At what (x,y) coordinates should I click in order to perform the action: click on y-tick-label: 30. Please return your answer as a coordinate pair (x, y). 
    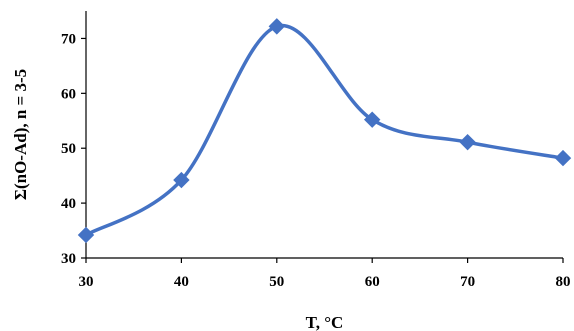
    Looking at the image, I should click on (68, 259).